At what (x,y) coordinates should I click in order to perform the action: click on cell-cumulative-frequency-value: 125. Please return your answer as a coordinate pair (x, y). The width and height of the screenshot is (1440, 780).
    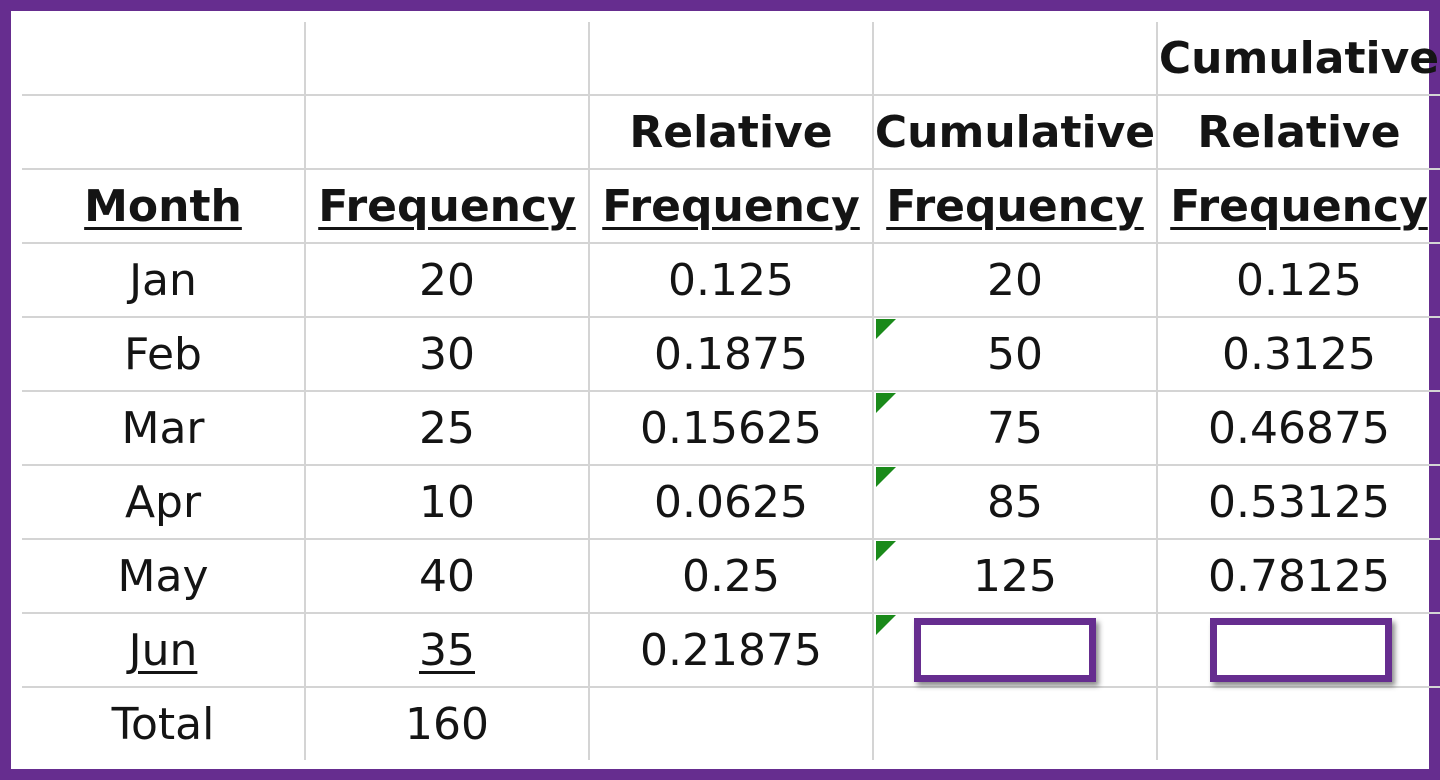
    Looking at the image, I should click on (1015, 576).